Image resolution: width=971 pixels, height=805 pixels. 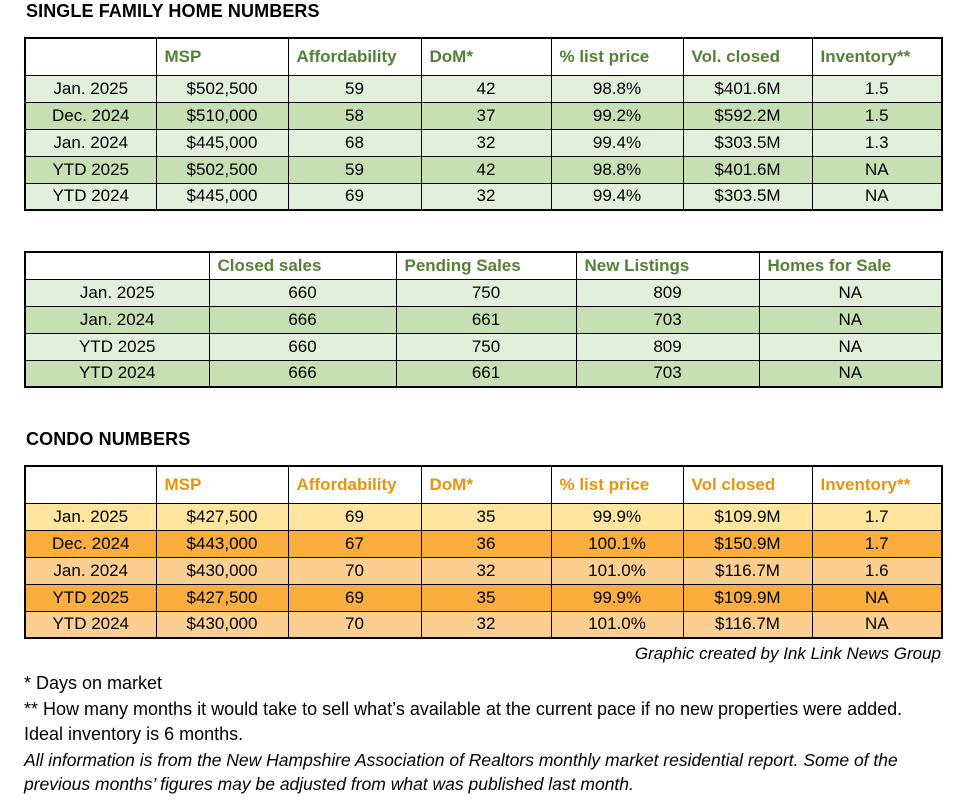 What do you see at coordinates (222, 115) in the screenshot?
I see `cell: $510,000` at bounding box center [222, 115].